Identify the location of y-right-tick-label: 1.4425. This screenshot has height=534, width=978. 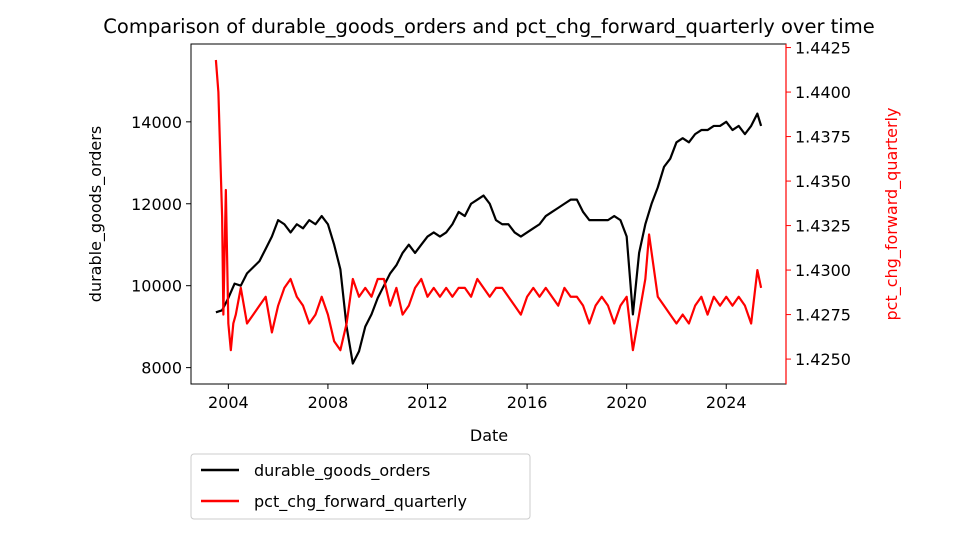
(823, 48).